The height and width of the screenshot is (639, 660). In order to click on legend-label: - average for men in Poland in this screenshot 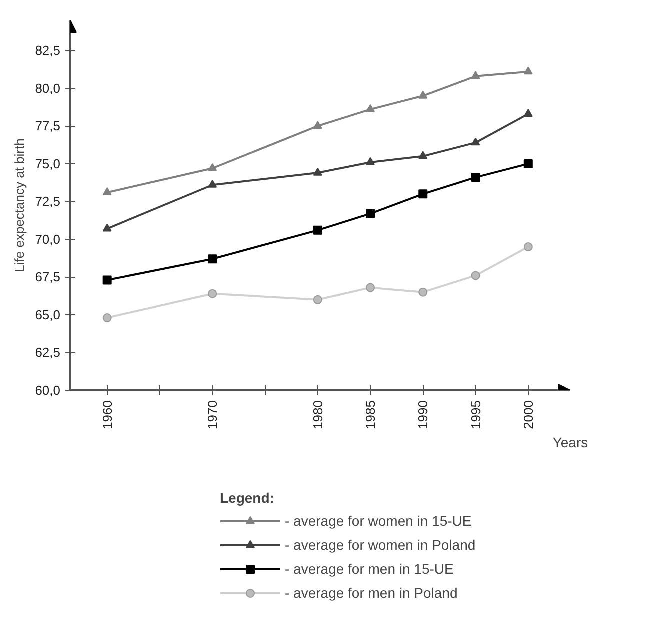, I will do `click(371, 593)`.